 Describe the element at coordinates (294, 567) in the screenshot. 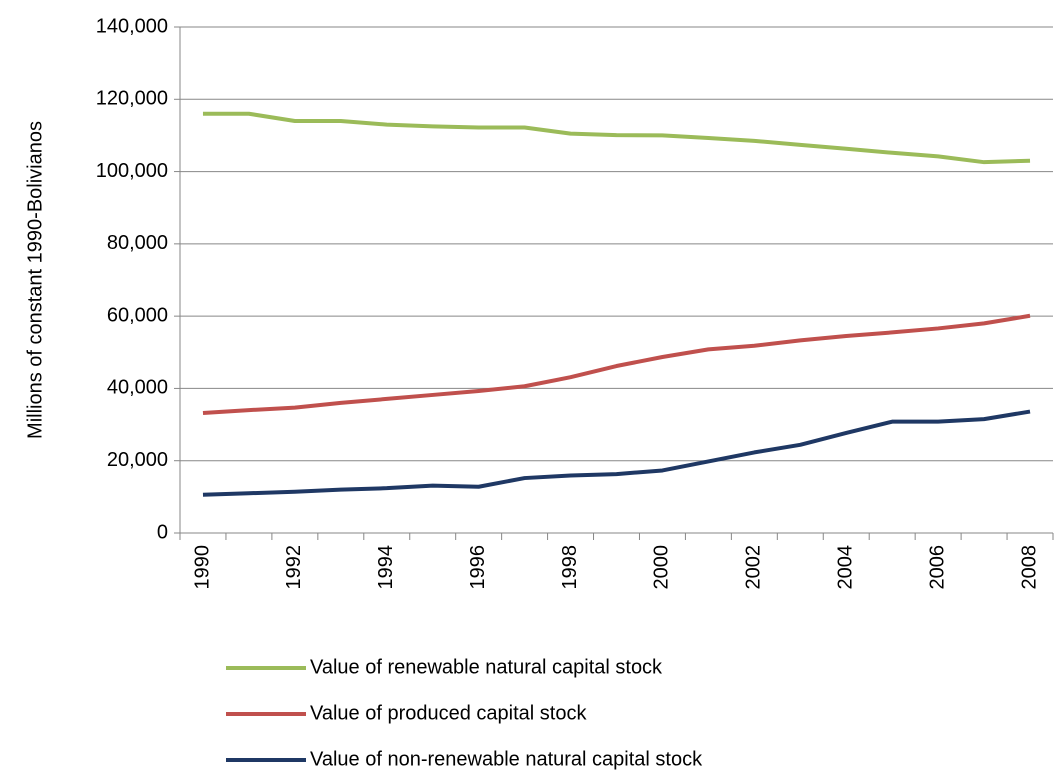

I see `x-tick-label: 1992` at that location.